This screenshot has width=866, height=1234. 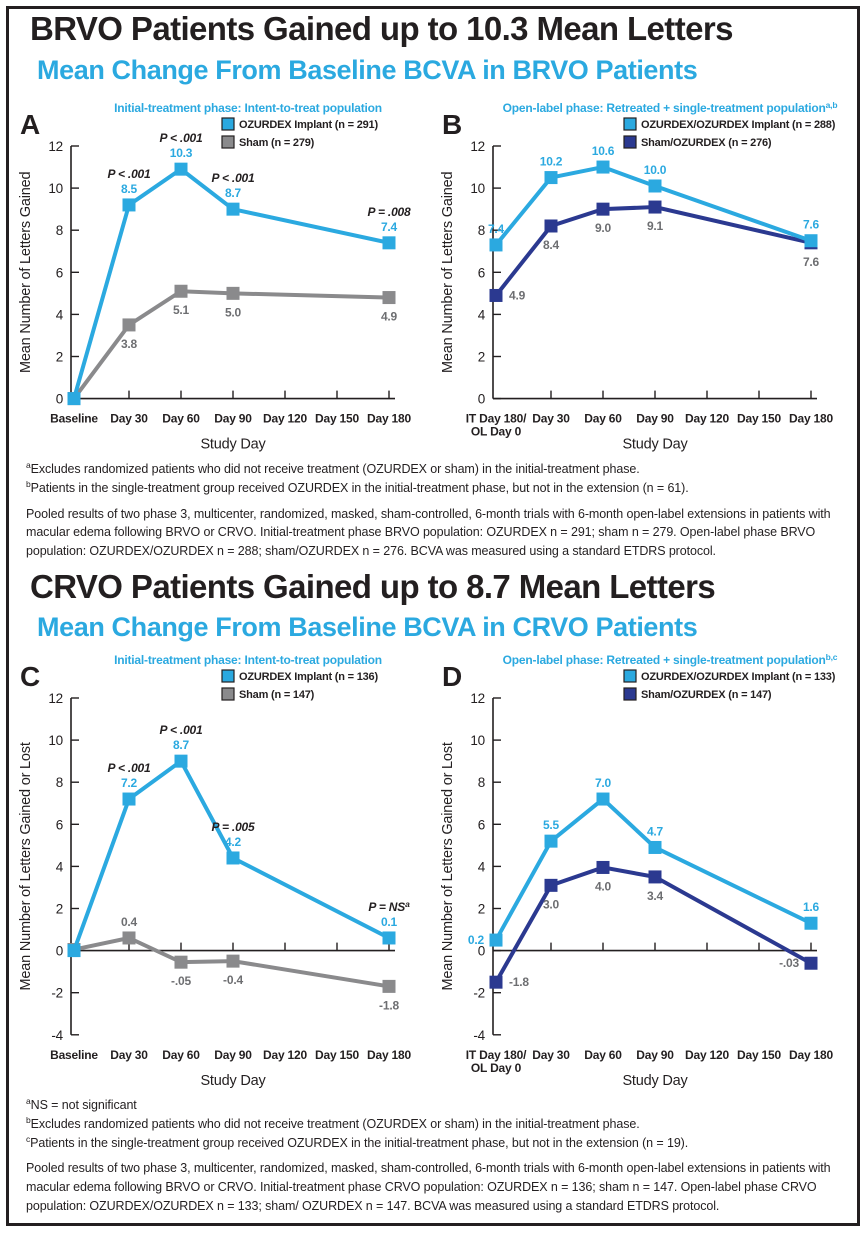 I want to click on legend-label: OZURDEX/OZURDEX Implant (n = 288), so click(x=738, y=125).